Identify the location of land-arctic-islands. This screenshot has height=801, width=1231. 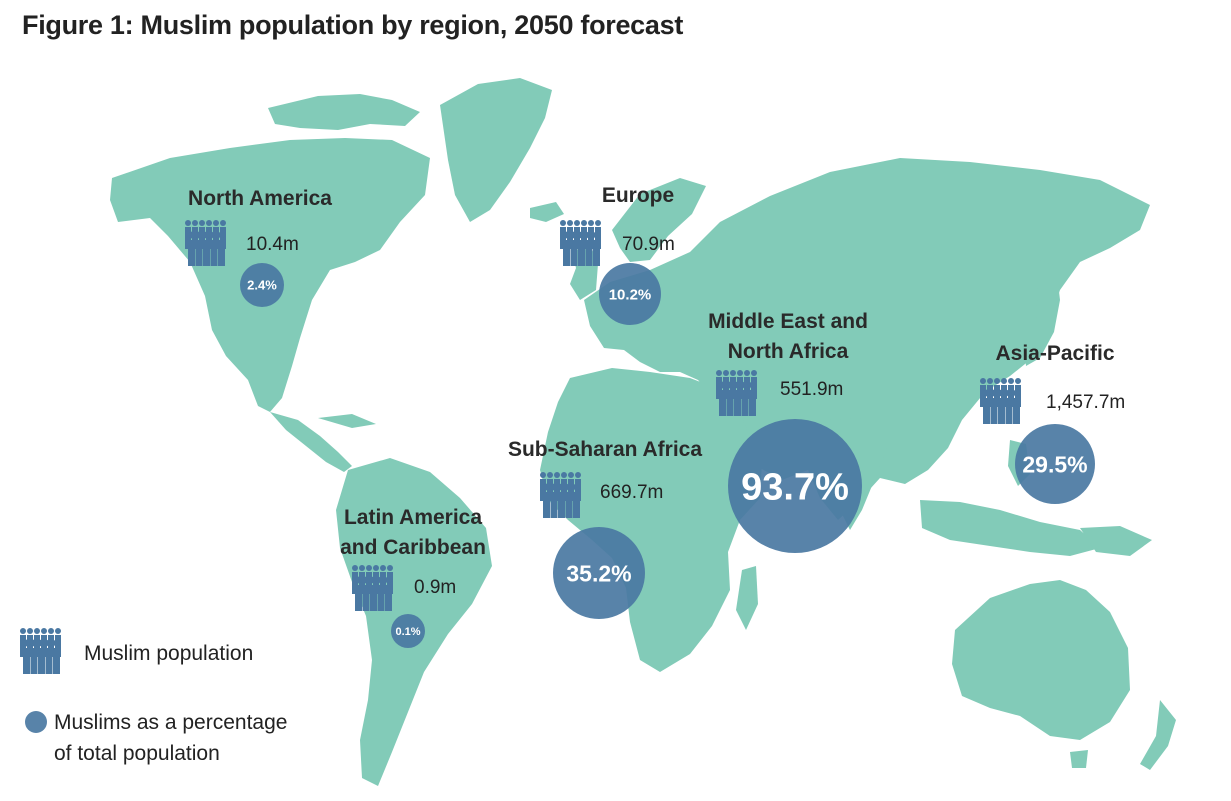
(344, 112).